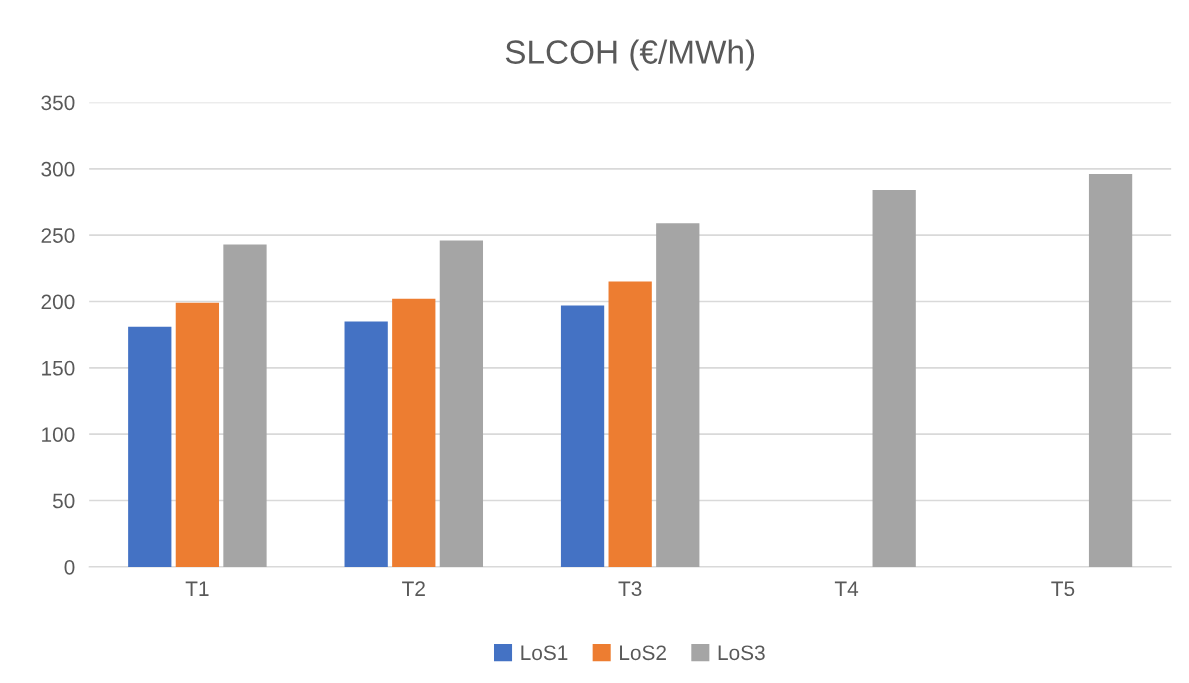 The image size is (1189, 683). What do you see at coordinates (63, 501) in the screenshot?
I see `y-tick-label: 50` at bounding box center [63, 501].